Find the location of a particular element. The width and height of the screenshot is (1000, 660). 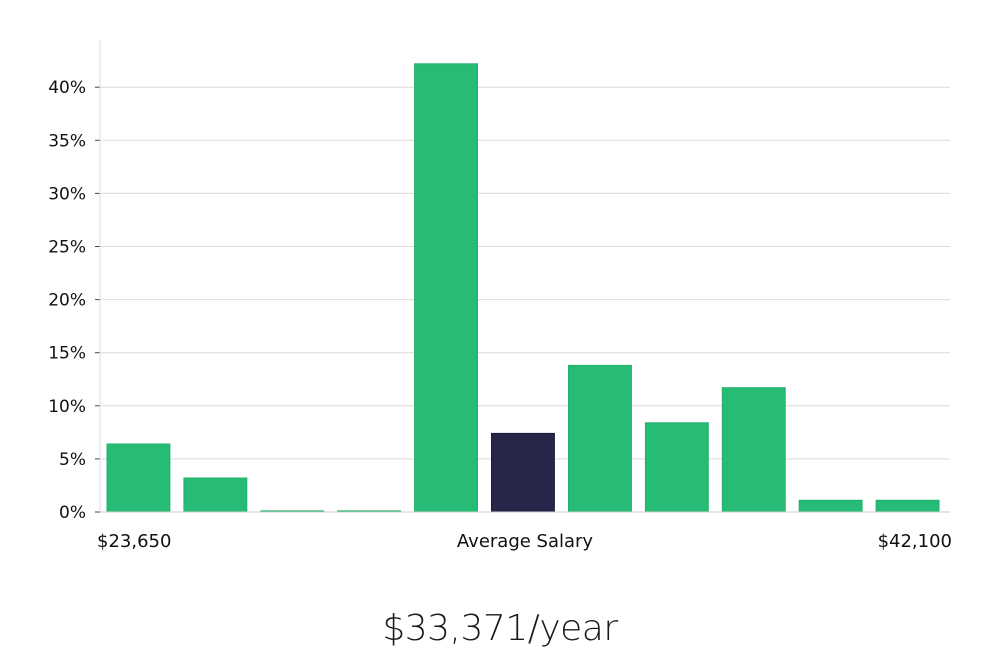

y-tick-label-5: 5% is located at coordinates (72, 460).